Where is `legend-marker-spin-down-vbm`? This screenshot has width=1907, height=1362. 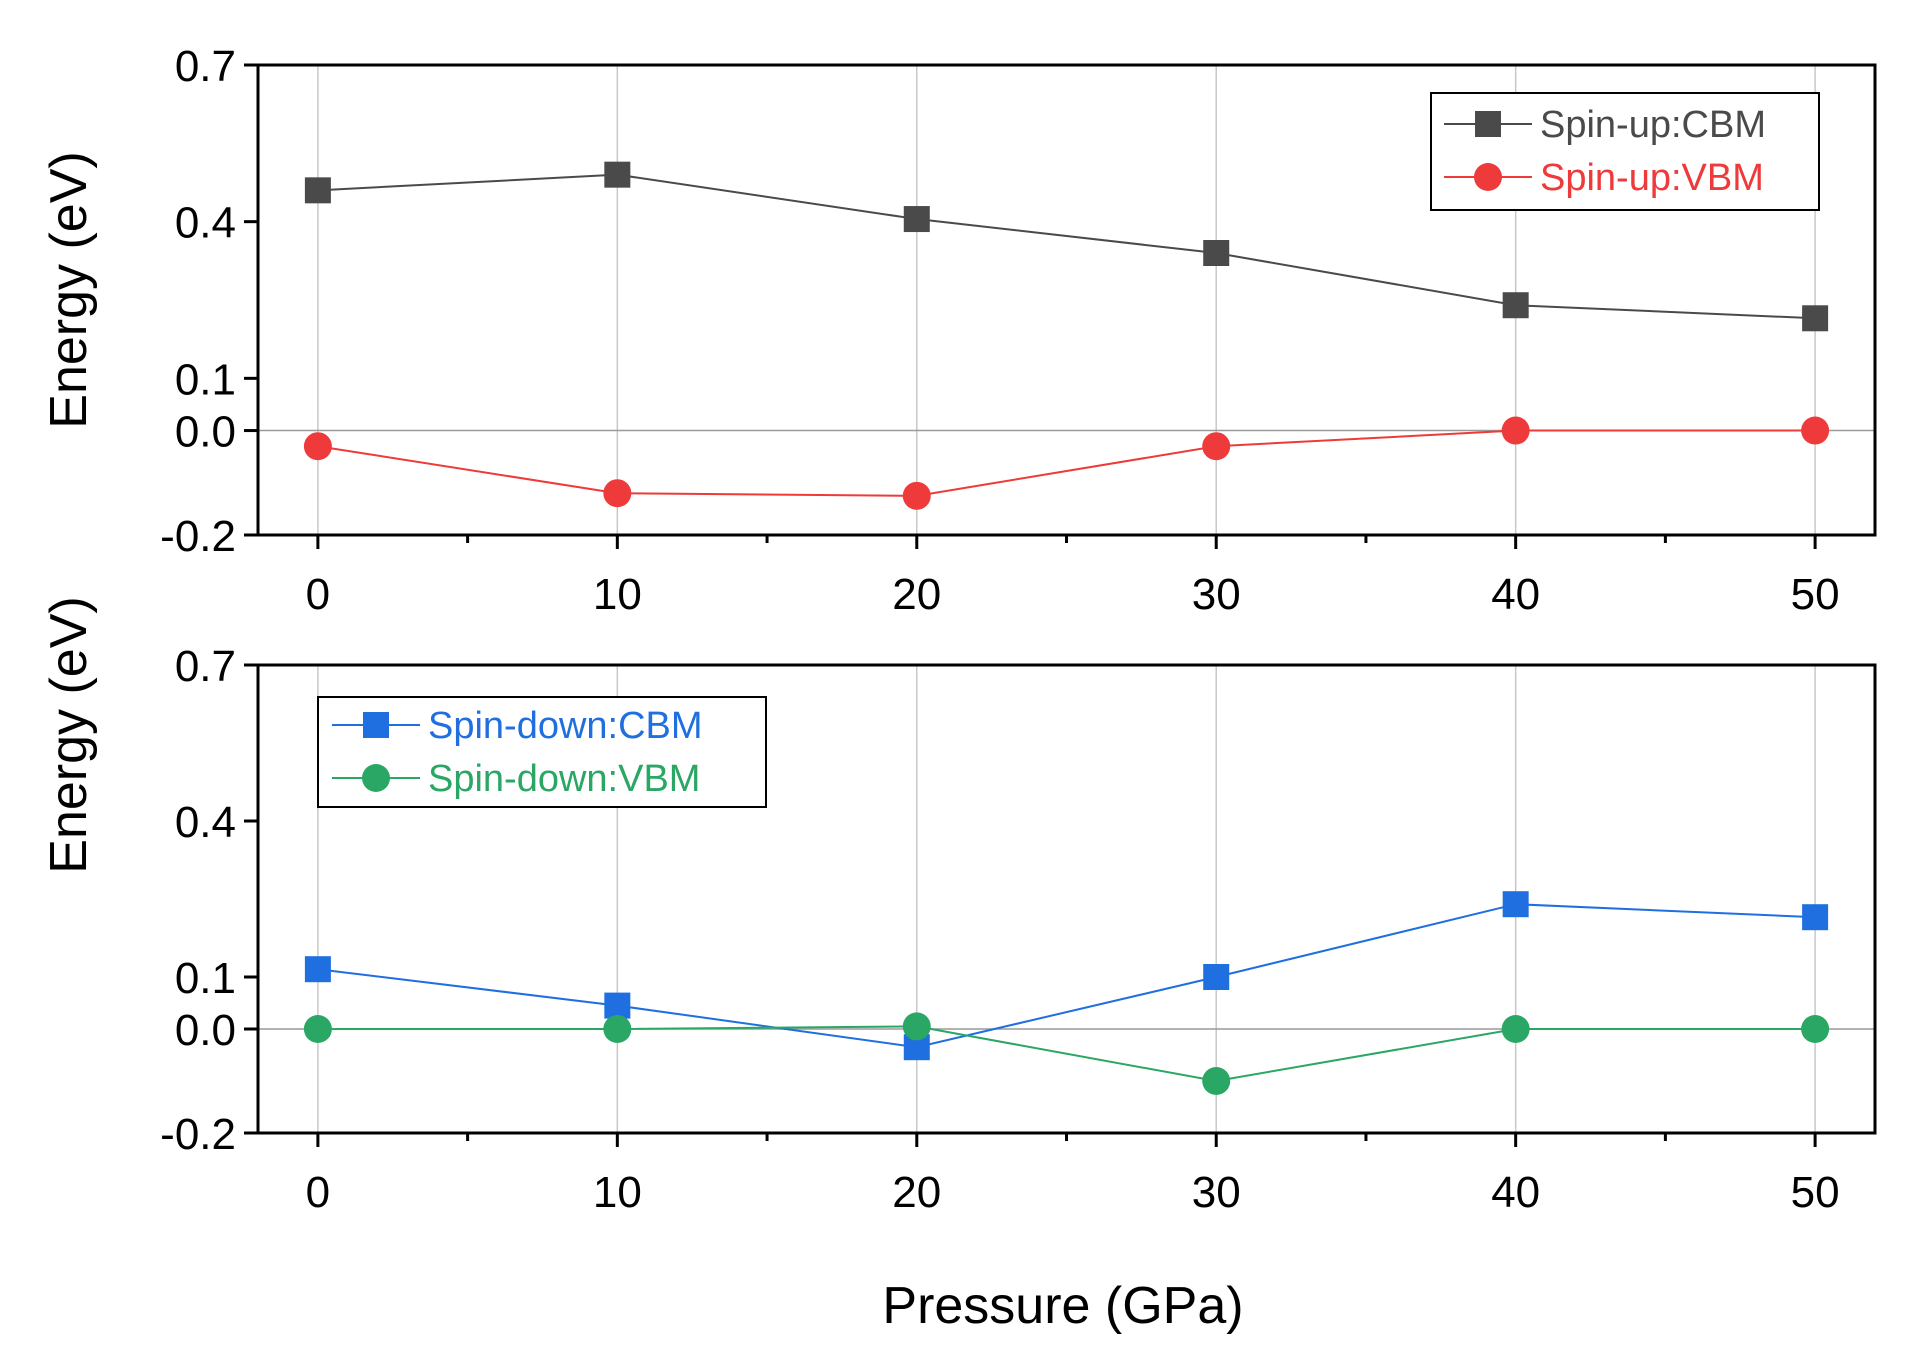 legend-marker-spin-down-vbm is located at coordinates (376, 778).